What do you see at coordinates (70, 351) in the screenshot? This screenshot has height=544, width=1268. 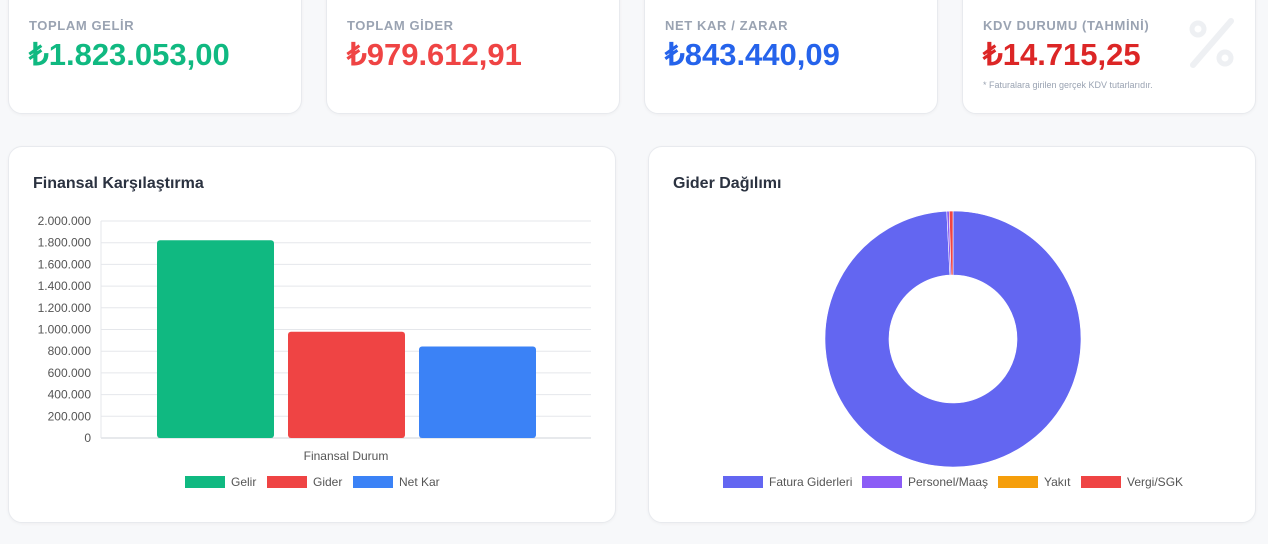 I see `y-tick-label: 800.000` at bounding box center [70, 351].